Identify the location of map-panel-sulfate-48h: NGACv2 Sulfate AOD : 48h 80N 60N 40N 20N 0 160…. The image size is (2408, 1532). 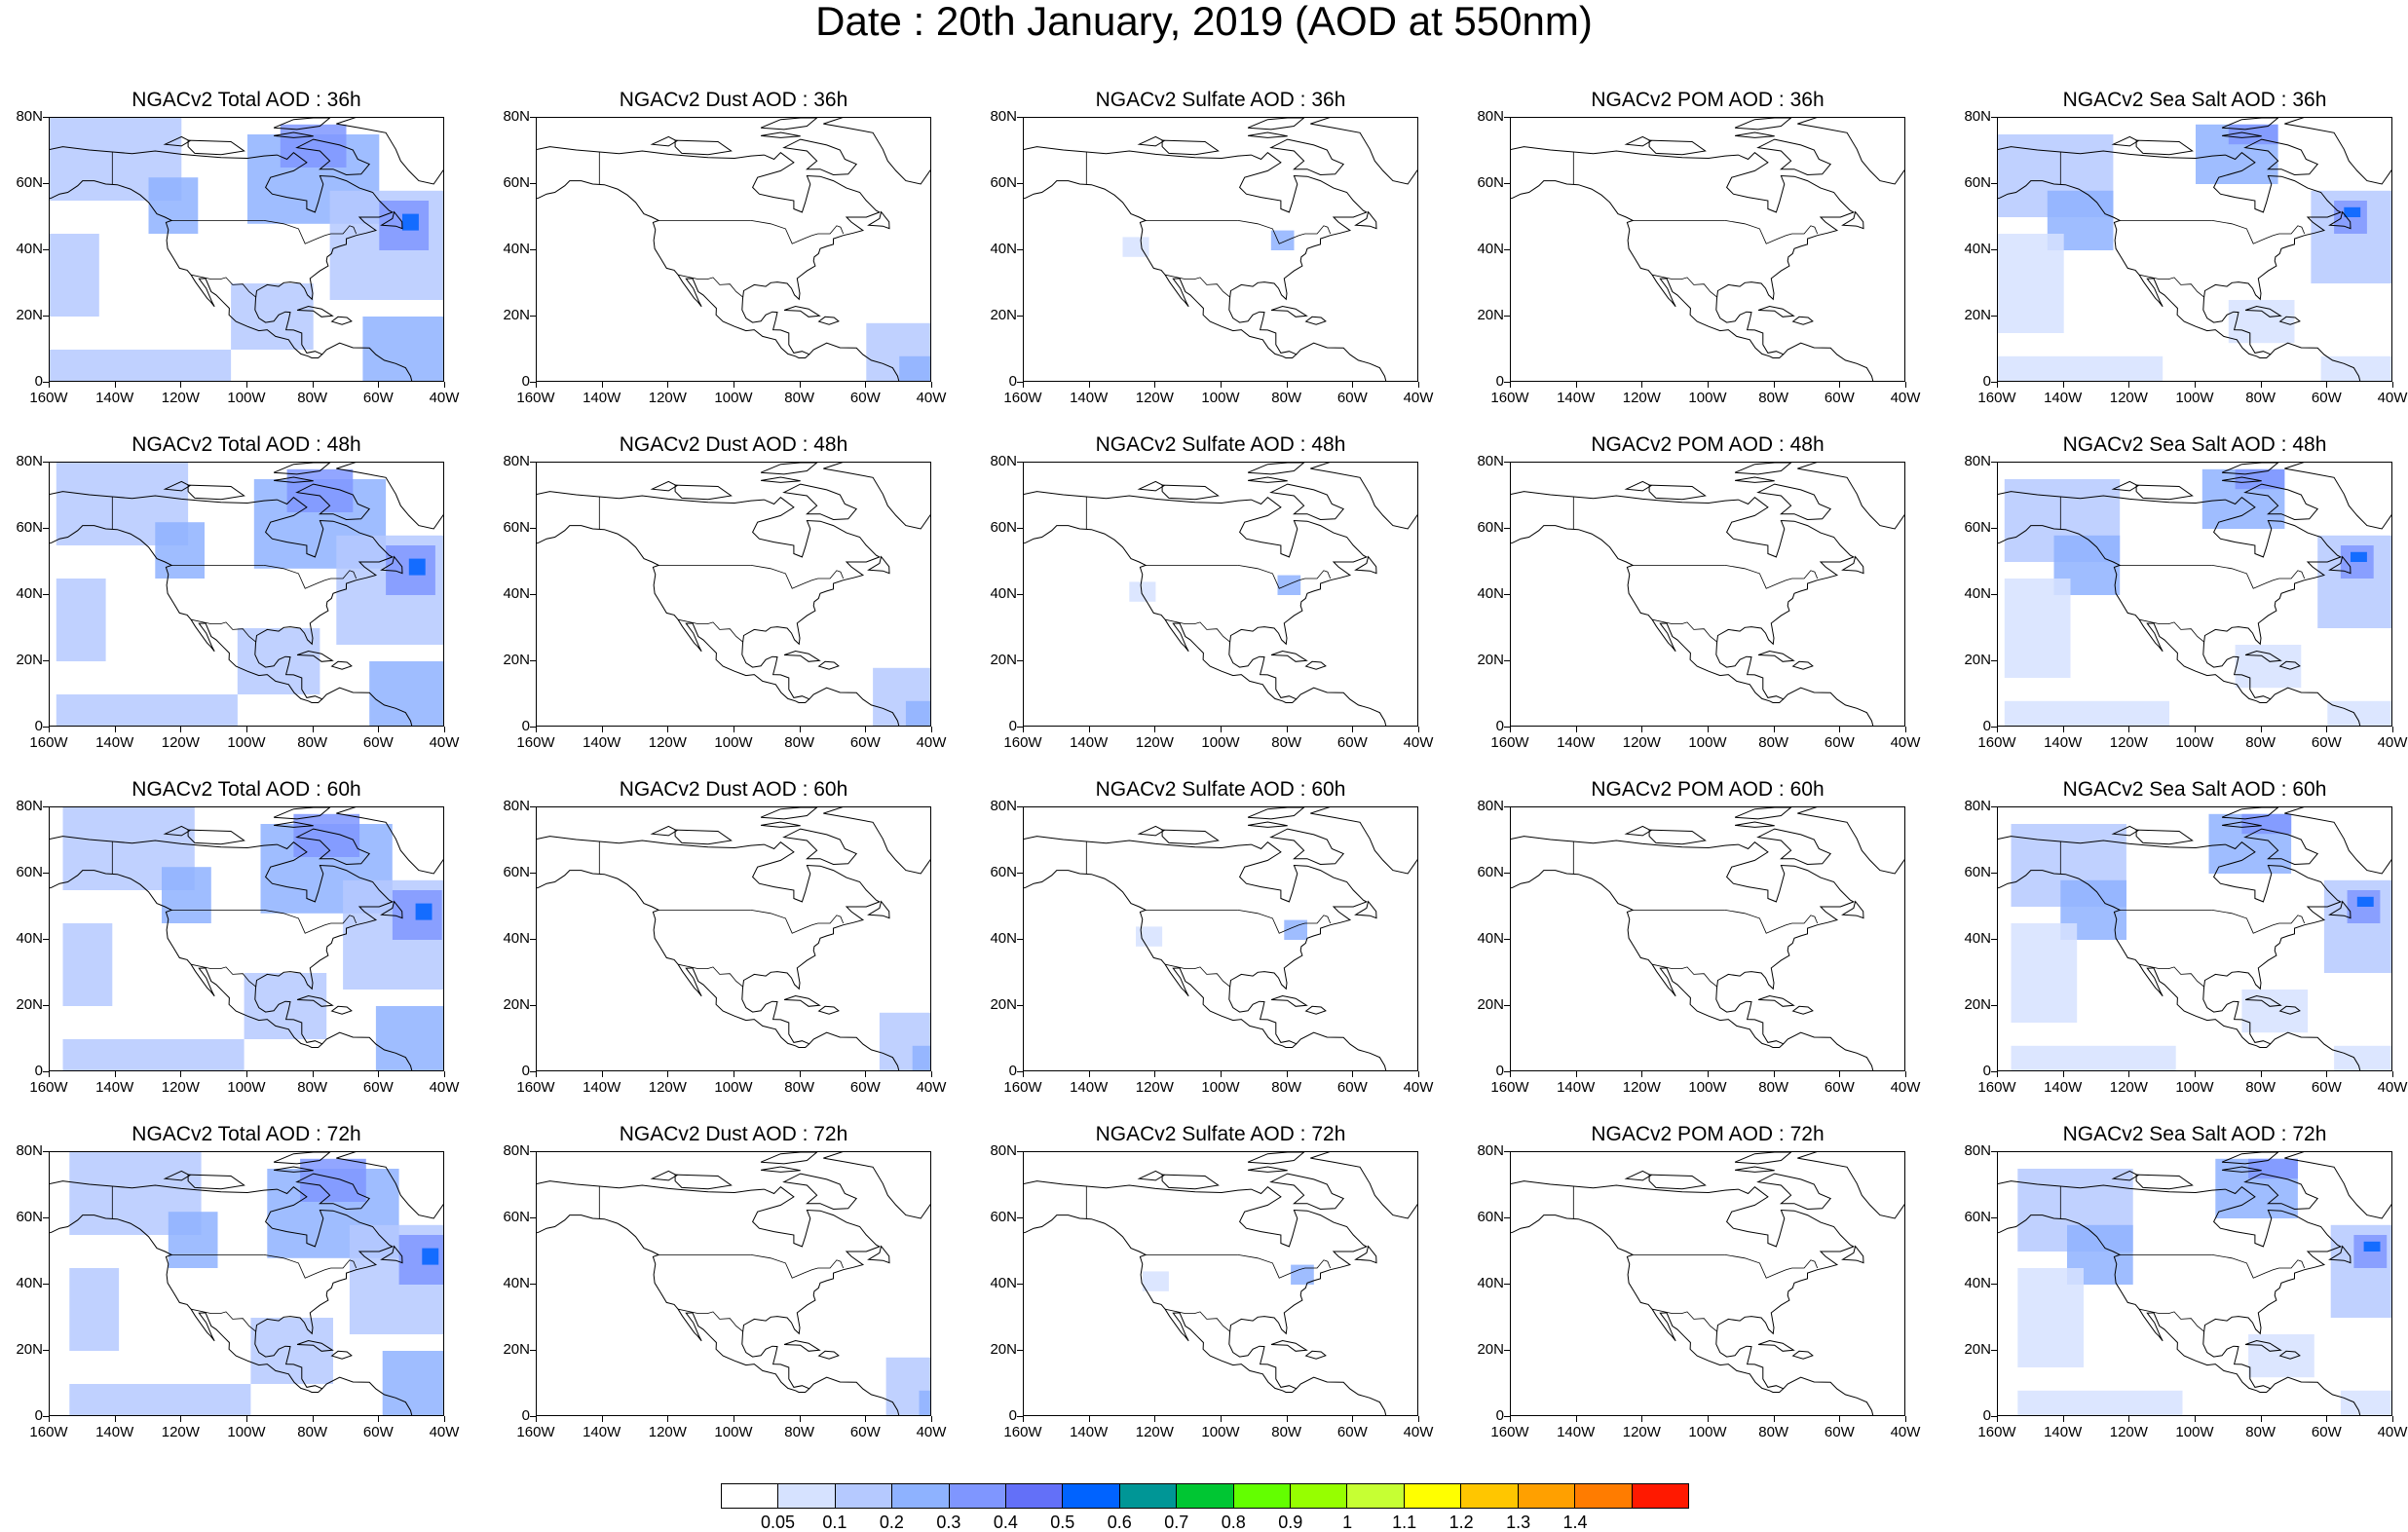
(1217, 602).